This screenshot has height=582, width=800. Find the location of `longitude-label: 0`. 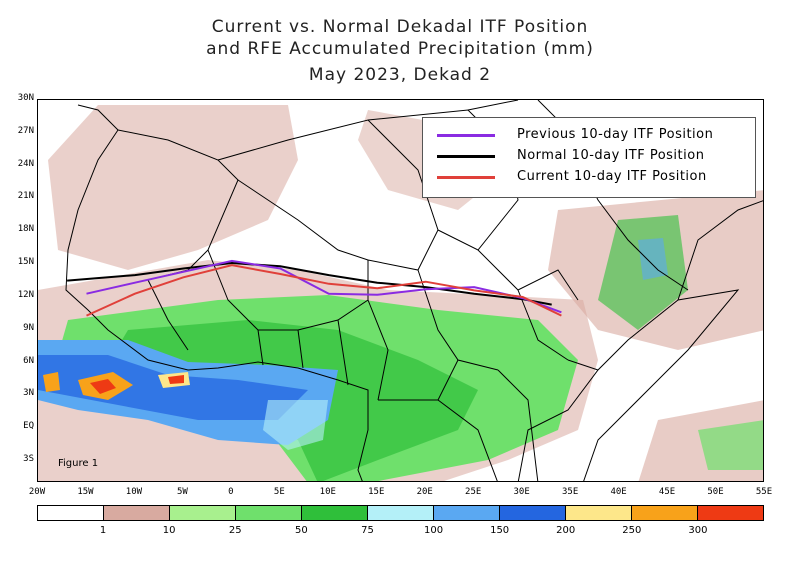

longitude-label: 0 is located at coordinates (231, 492).